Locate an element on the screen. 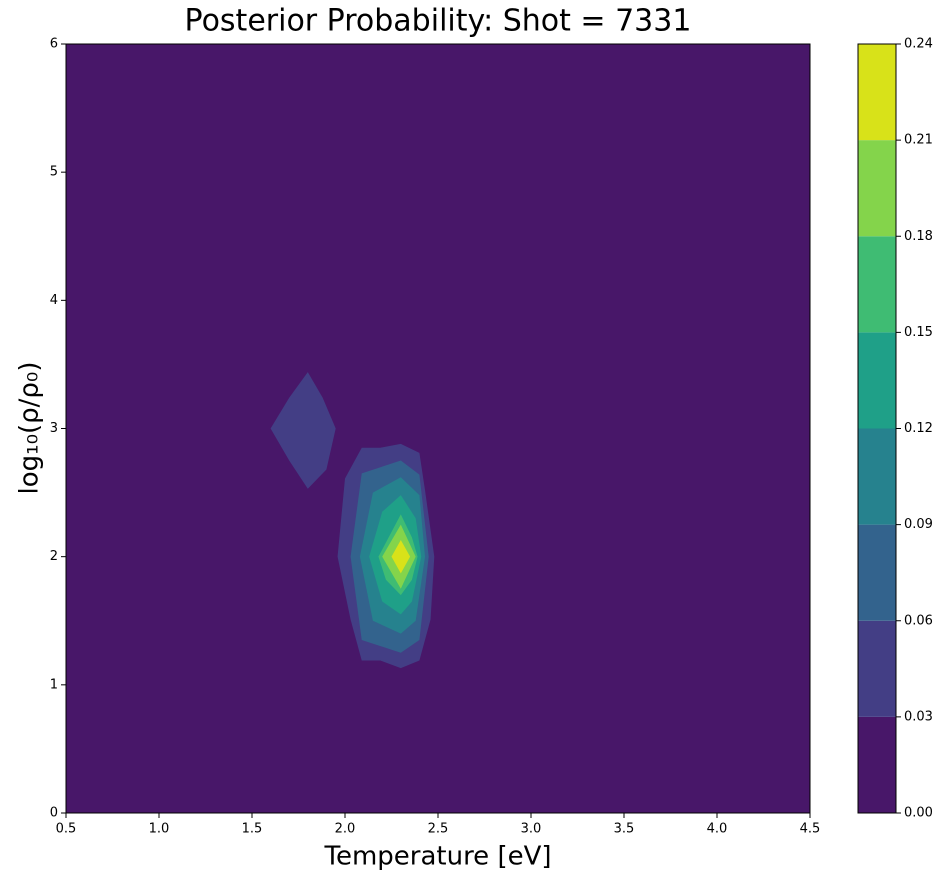 Image resolution: width=945 pixels, height=885 pixels. y-axis-title: log₁₀(ρ/ρ₀) is located at coordinates (30, 428).